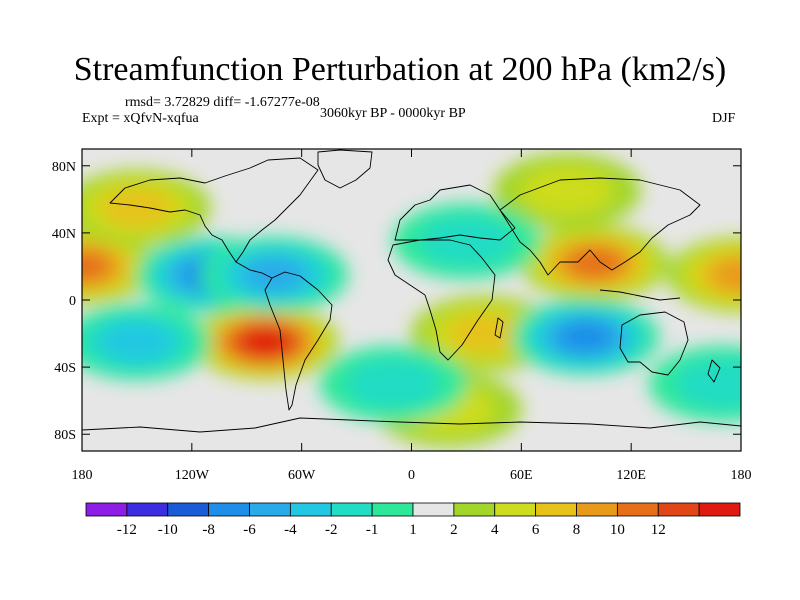 This screenshot has width=800, height=600. Describe the element at coordinates (521, 475) in the screenshot. I see `x-tick-label: 60E` at that location.